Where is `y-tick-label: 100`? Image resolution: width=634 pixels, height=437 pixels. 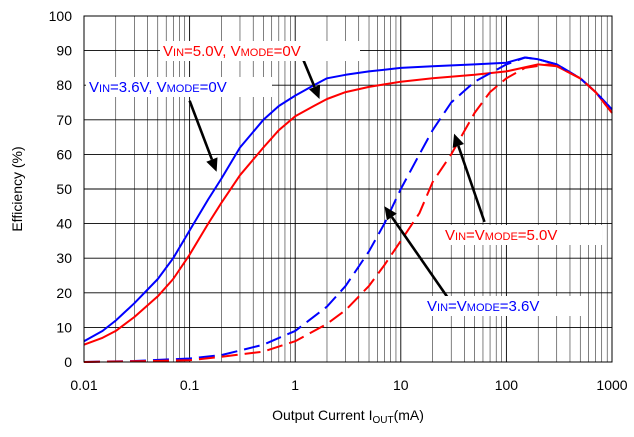 y-tick-label: 100 is located at coordinates (61, 16).